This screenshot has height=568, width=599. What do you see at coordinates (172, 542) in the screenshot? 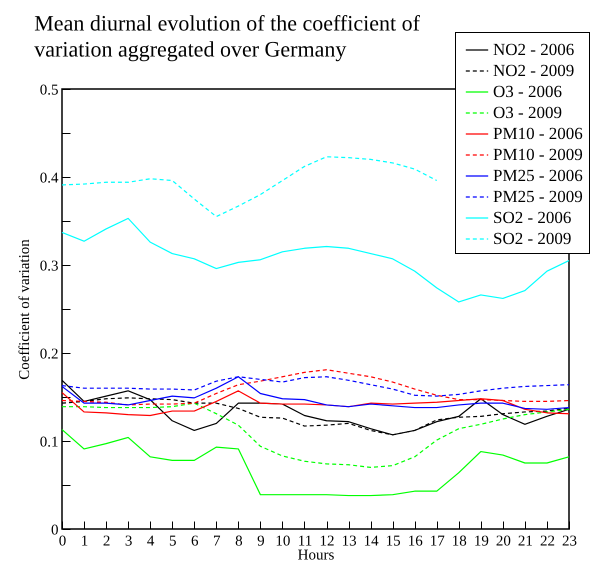
I see `x-tick-label: 5` at bounding box center [172, 542].